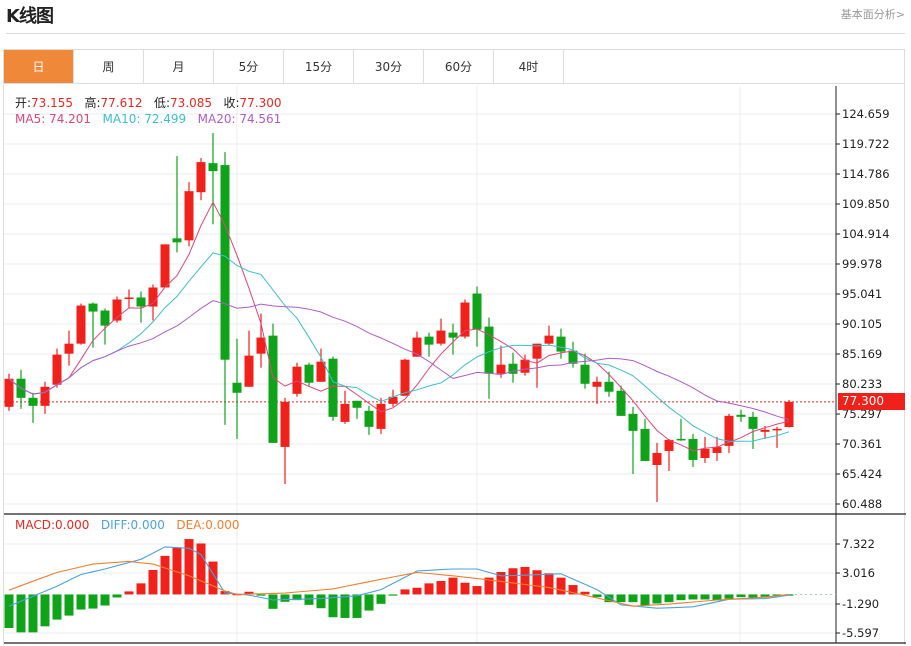  What do you see at coordinates (132, 525) in the screenshot?
I see `diff-value: DIFF:0.000` at bounding box center [132, 525].